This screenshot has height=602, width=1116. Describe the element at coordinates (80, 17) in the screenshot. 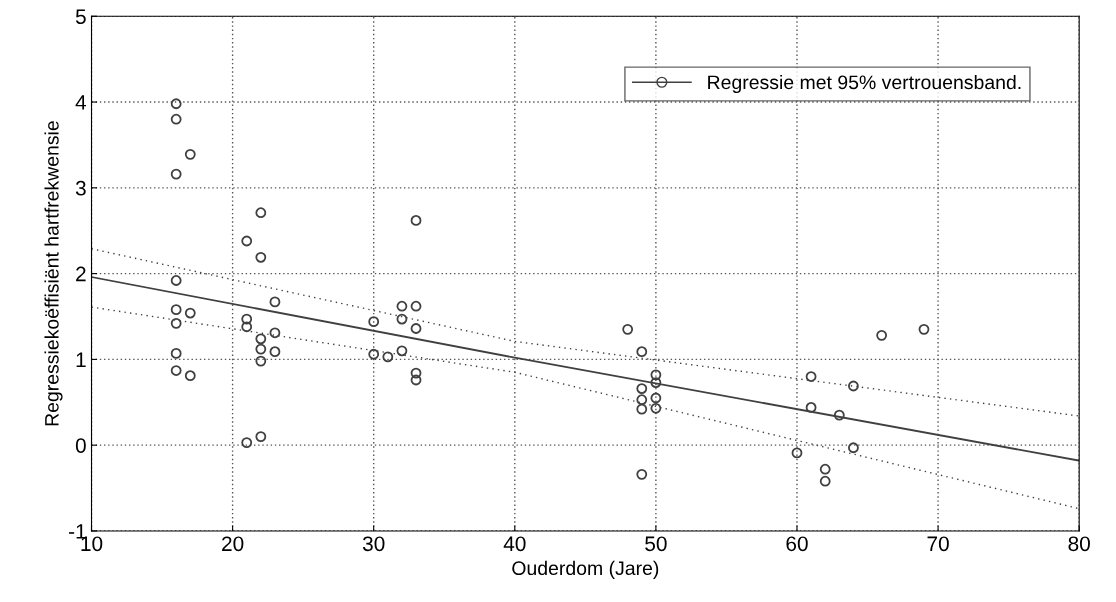

I see `y-tick-label: 5` at that location.